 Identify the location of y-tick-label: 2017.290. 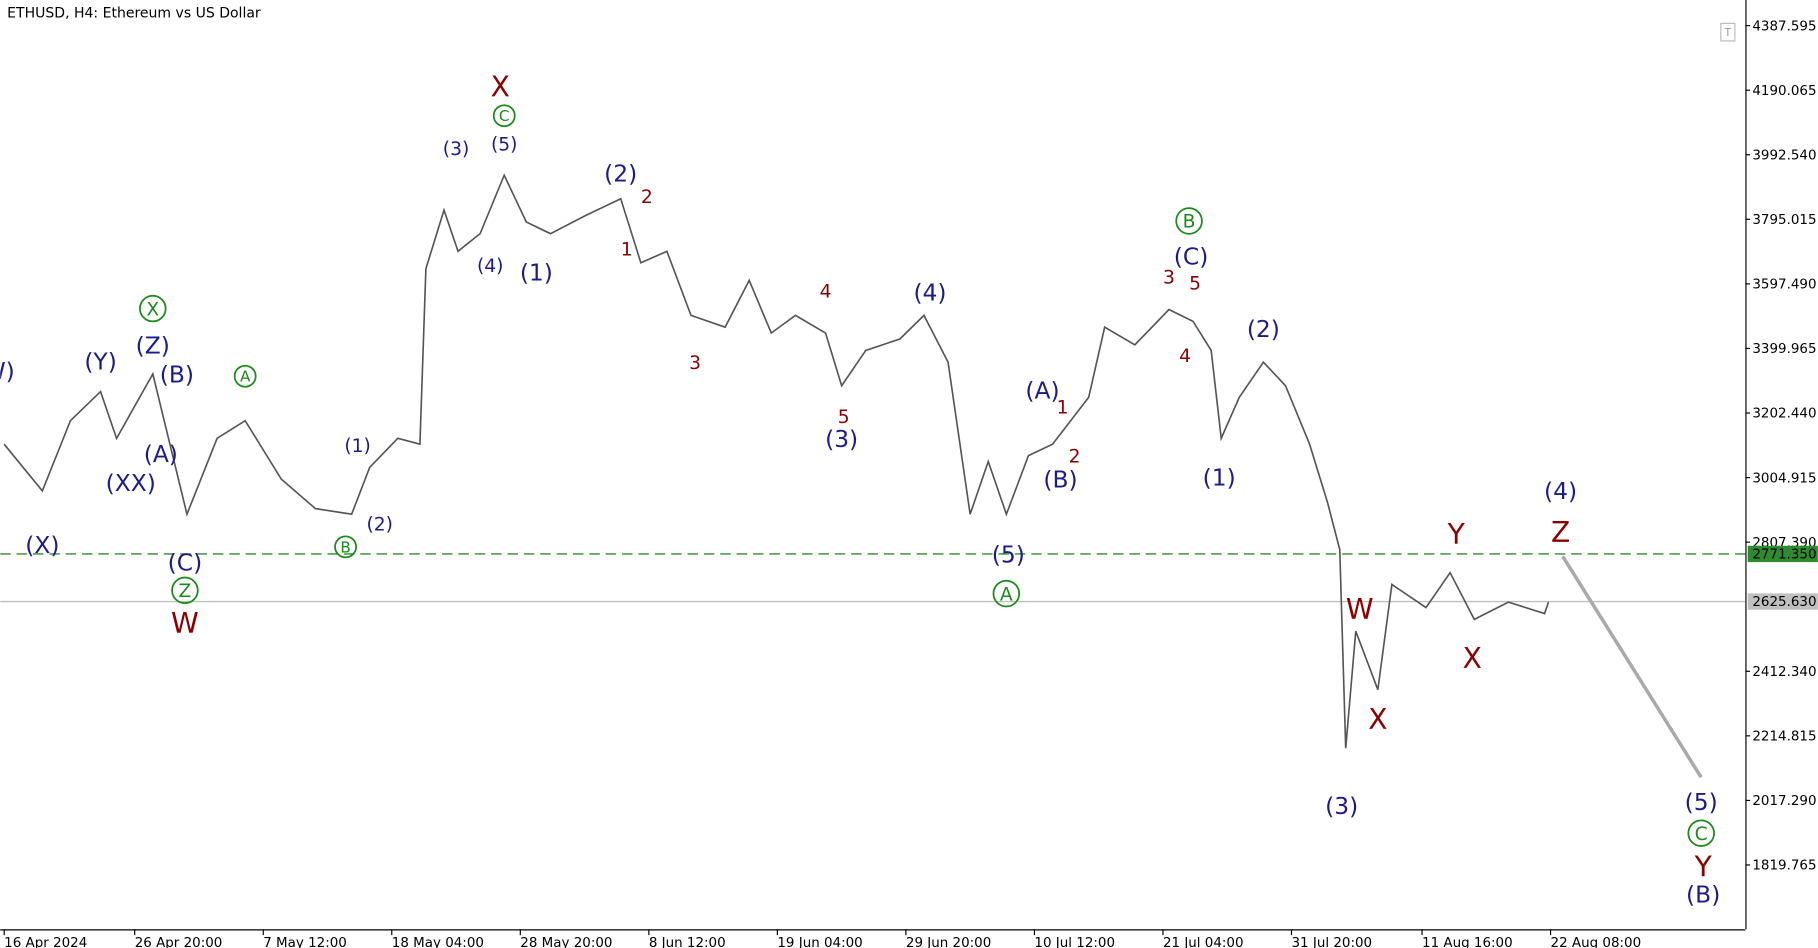
(1784, 801).